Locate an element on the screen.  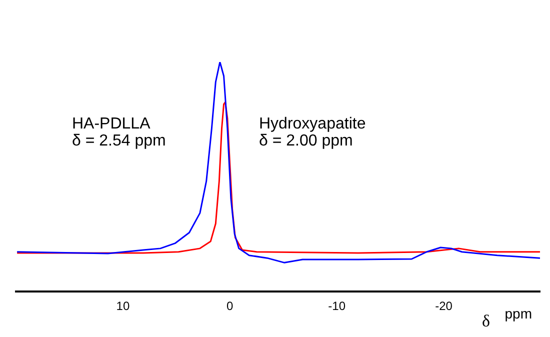
x-axis-title: δ ppm is located at coordinates (507, 318).